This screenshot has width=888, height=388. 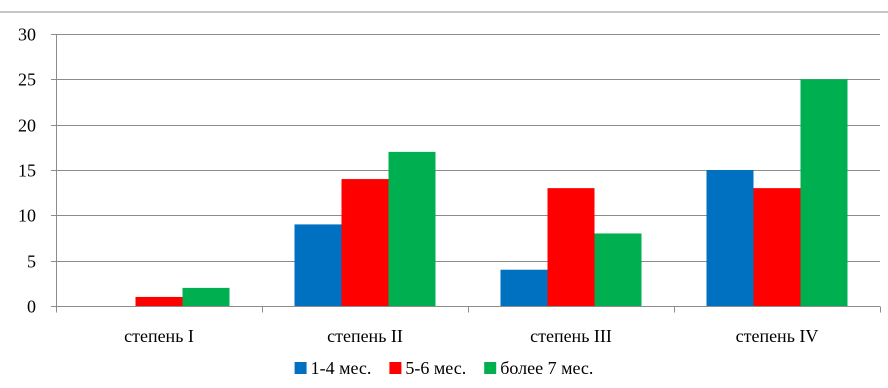 What do you see at coordinates (571, 336) in the screenshot?
I see `x-category-label: степень III` at bounding box center [571, 336].